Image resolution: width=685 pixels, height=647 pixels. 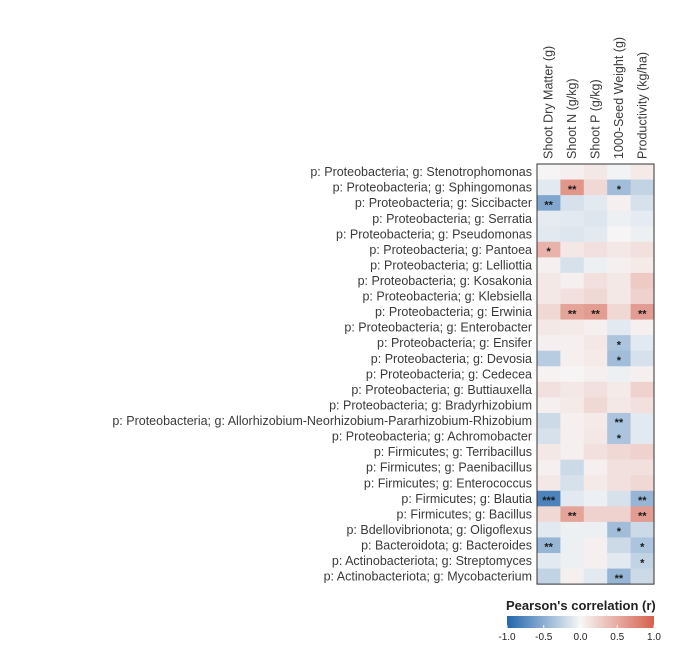 What do you see at coordinates (446, 546) in the screenshot?
I see `row-label: p: Bacteroidota; g: Bacteroides` at bounding box center [446, 546].